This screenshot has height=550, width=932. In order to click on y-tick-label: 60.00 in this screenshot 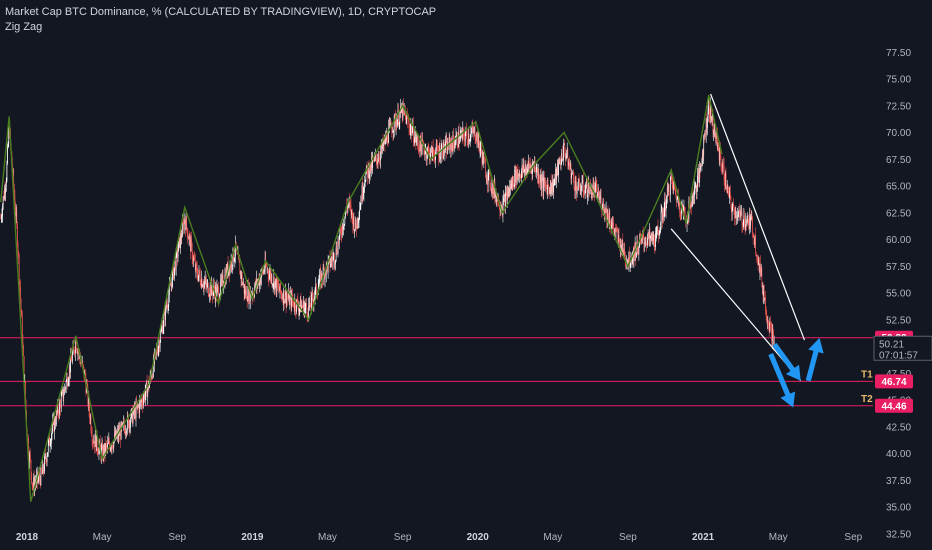, I will do `click(898, 240)`.